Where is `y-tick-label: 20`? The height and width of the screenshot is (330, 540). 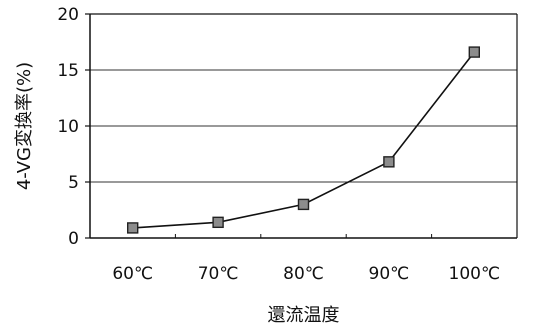
y-tick-label: 20 is located at coordinates (68, 15).